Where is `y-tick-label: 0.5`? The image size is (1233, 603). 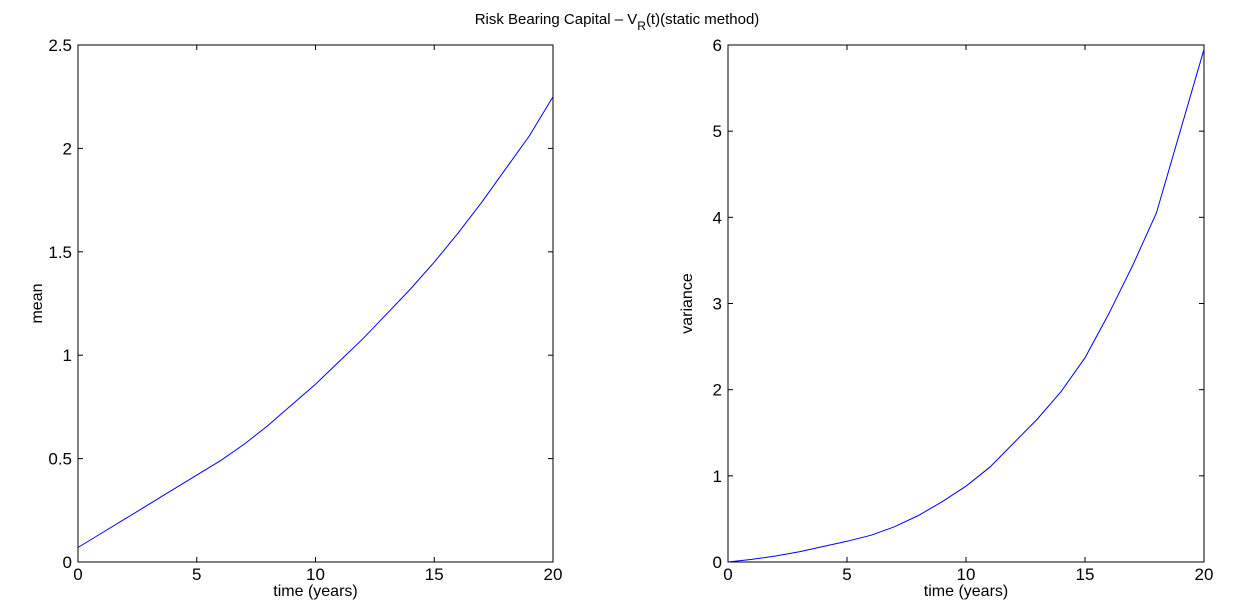
y-tick-label: 0.5 is located at coordinates (60, 459).